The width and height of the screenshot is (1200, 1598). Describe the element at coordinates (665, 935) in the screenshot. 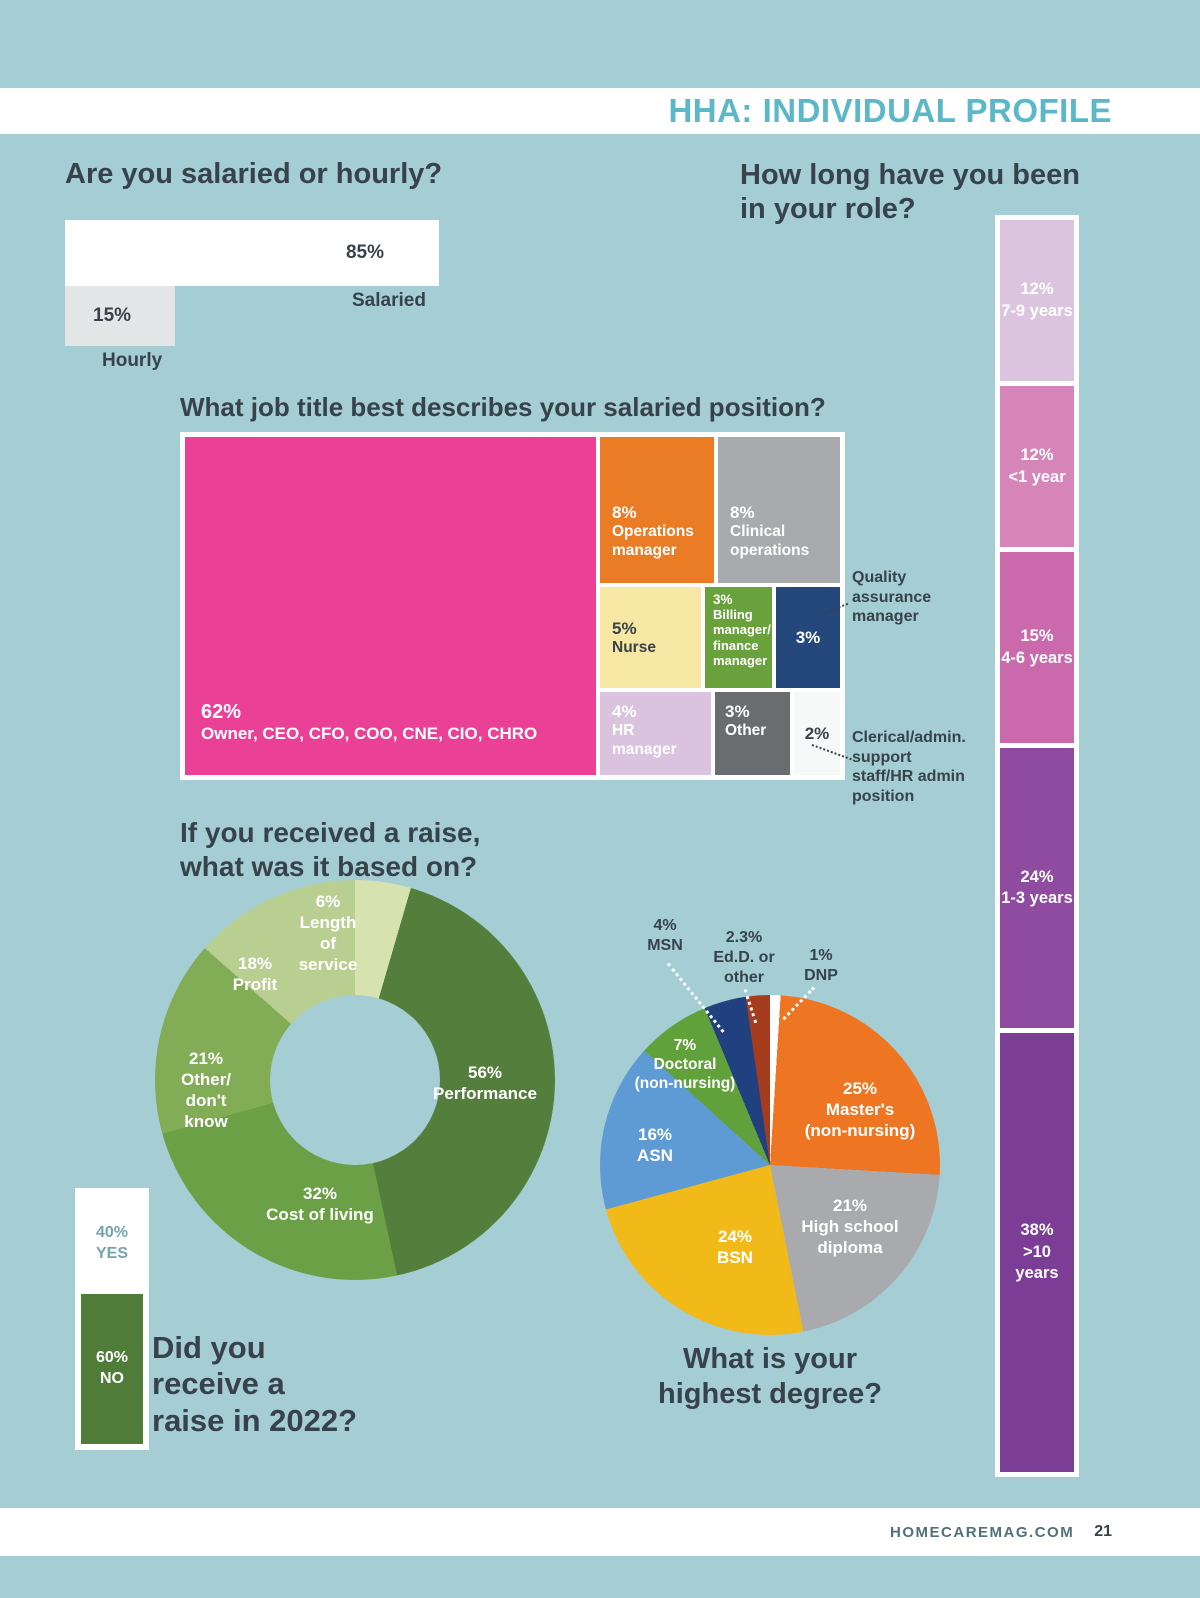

I see `pie-label-msn: 4% MSN` at that location.